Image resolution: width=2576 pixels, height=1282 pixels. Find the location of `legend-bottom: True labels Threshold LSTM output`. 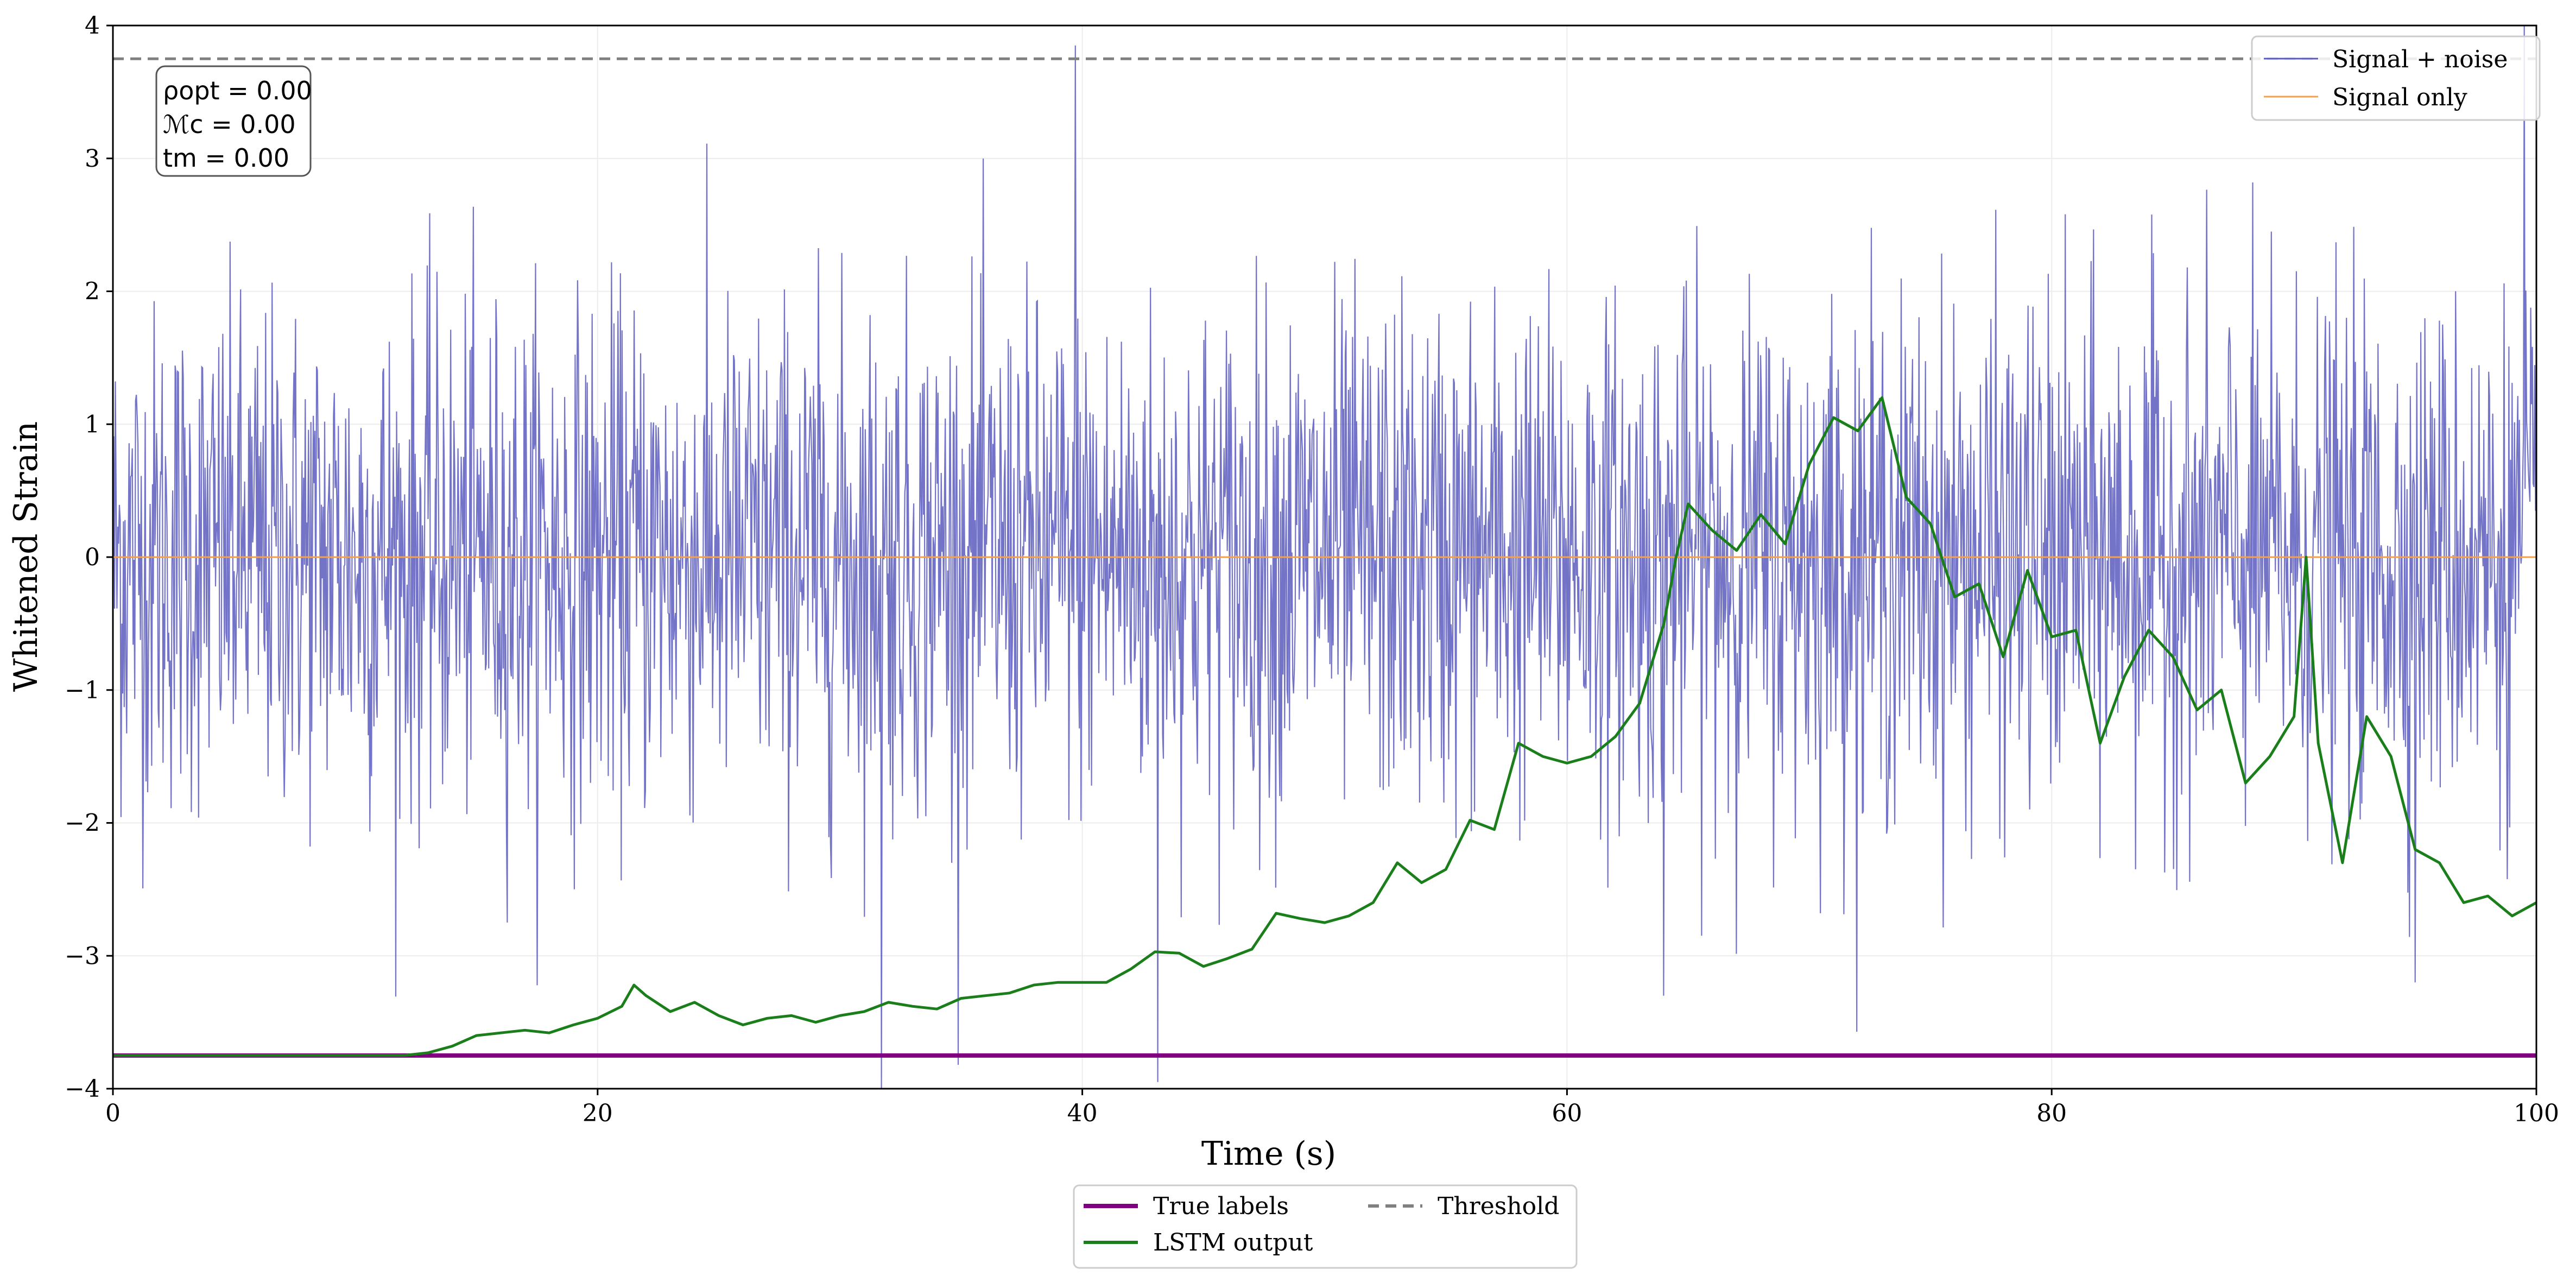

legend-bottom: True labels Threshold LSTM output is located at coordinates (1325, 1226).